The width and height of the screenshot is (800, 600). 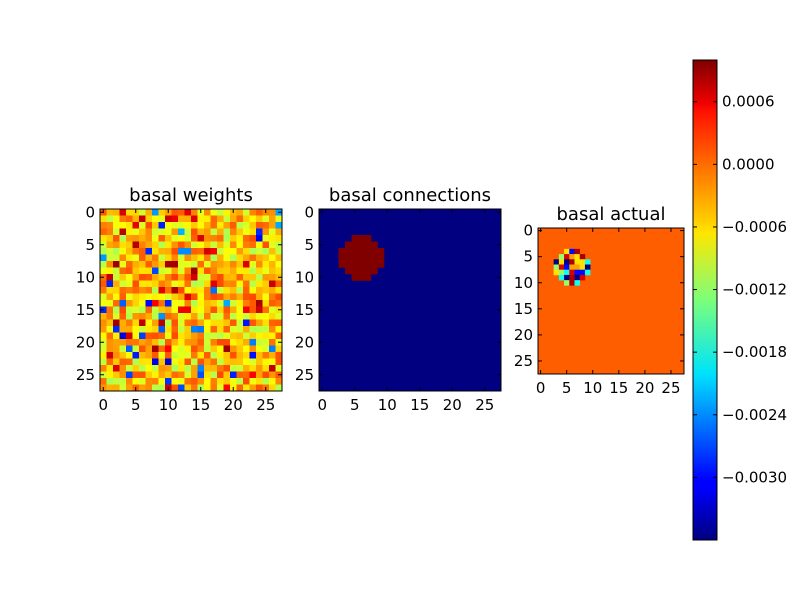 I want to click on x-tick-label: 25, so click(x=265, y=405).